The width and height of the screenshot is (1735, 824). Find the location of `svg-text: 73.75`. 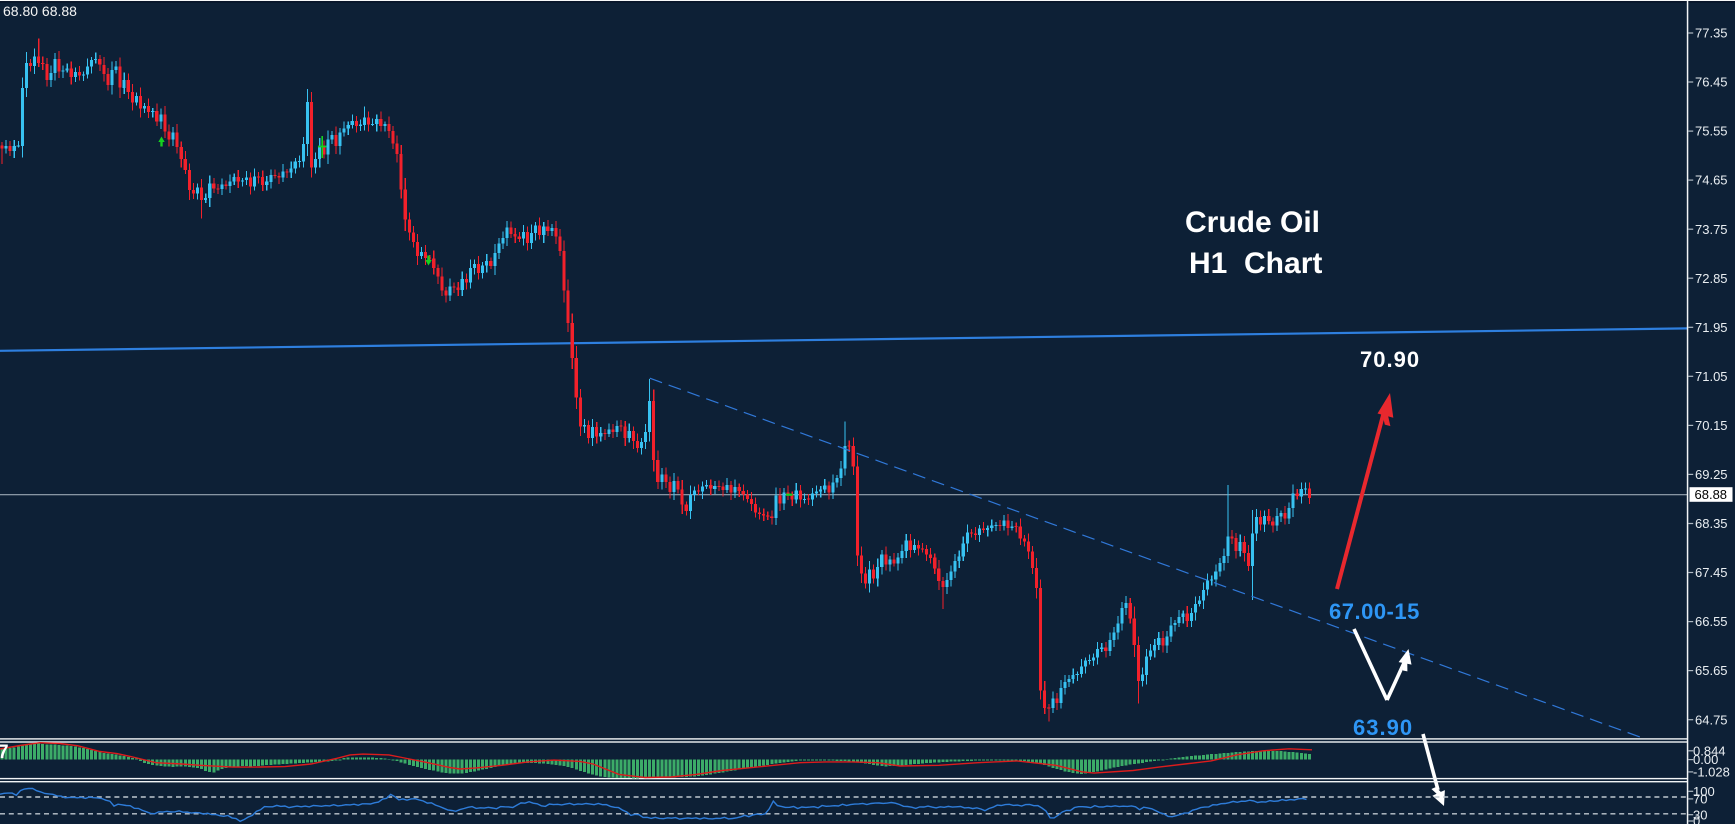

svg-text: 73.75 is located at coordinates (1711, 229).